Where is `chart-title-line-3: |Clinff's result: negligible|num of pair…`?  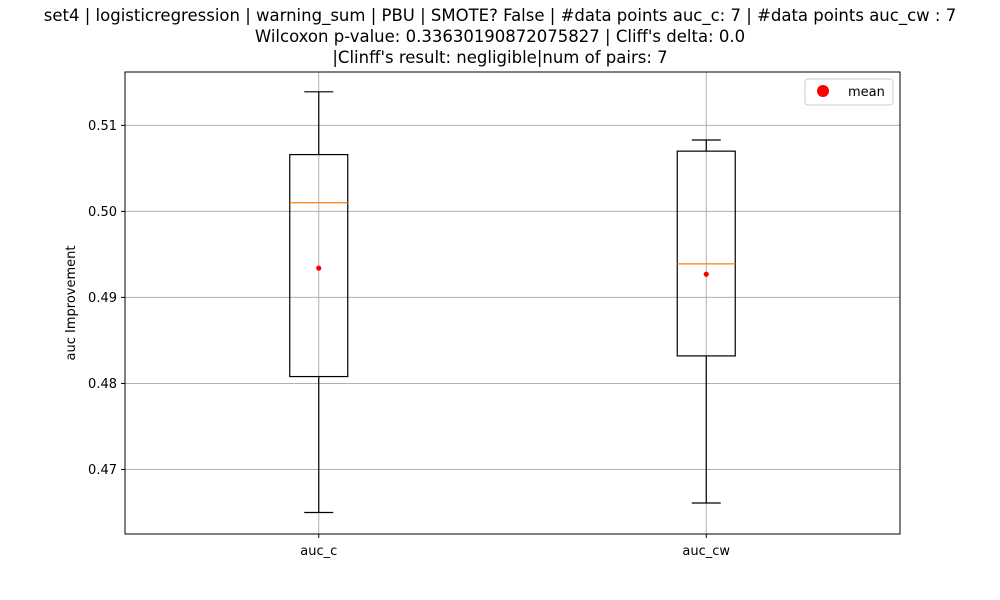 chart-title-line-3: |Clinff's result: negligible|num of pair… is located at coordinates (500, 57).